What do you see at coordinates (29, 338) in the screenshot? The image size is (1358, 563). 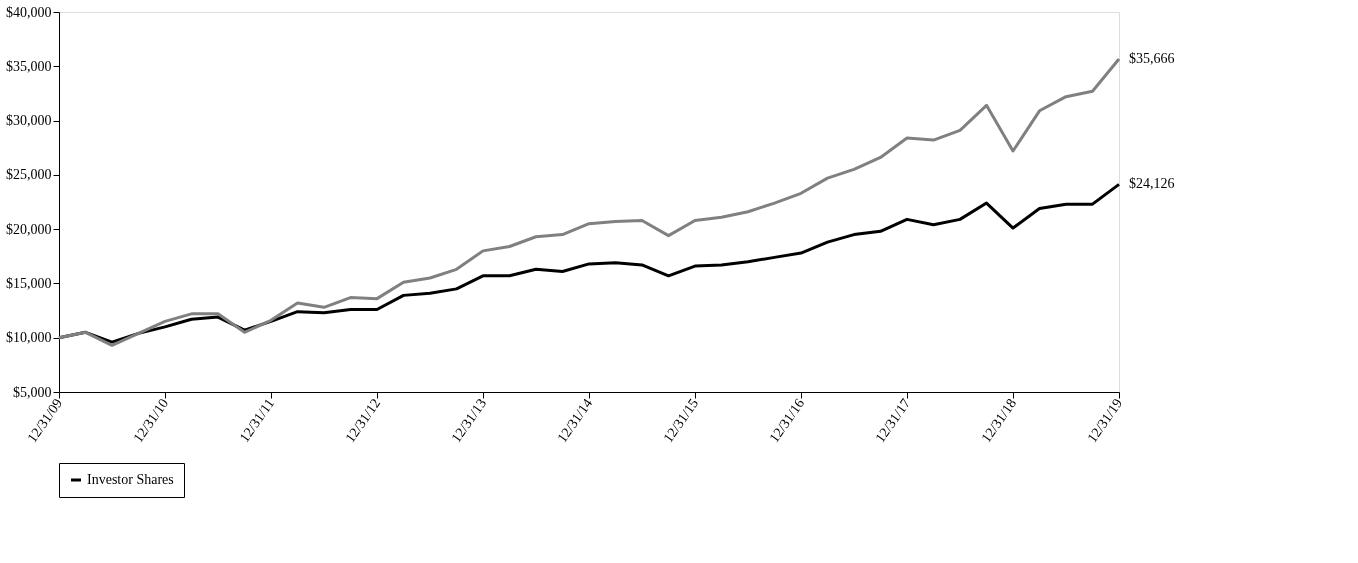 I see `y-tick-label: $10,000` at bounding box center [29, 338].